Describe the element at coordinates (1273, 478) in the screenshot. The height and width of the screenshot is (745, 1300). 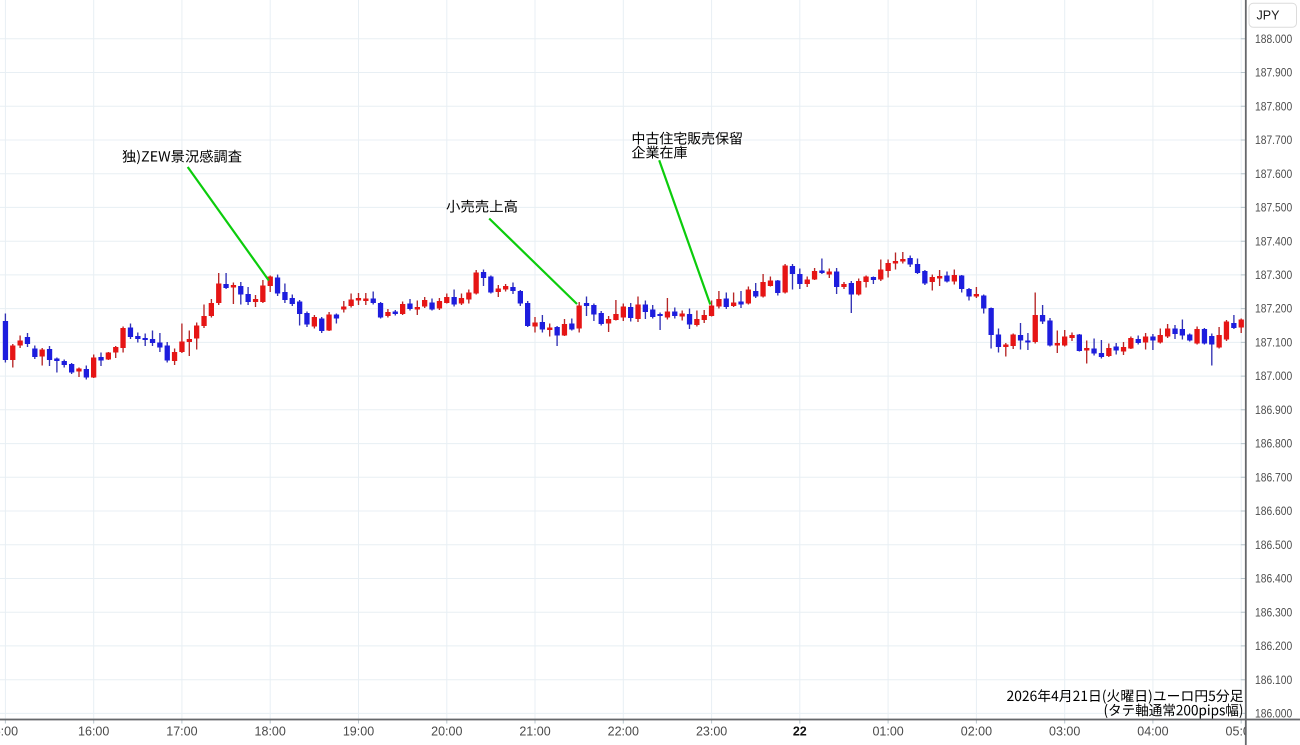
I see `svg-text: 186.700` at that location.